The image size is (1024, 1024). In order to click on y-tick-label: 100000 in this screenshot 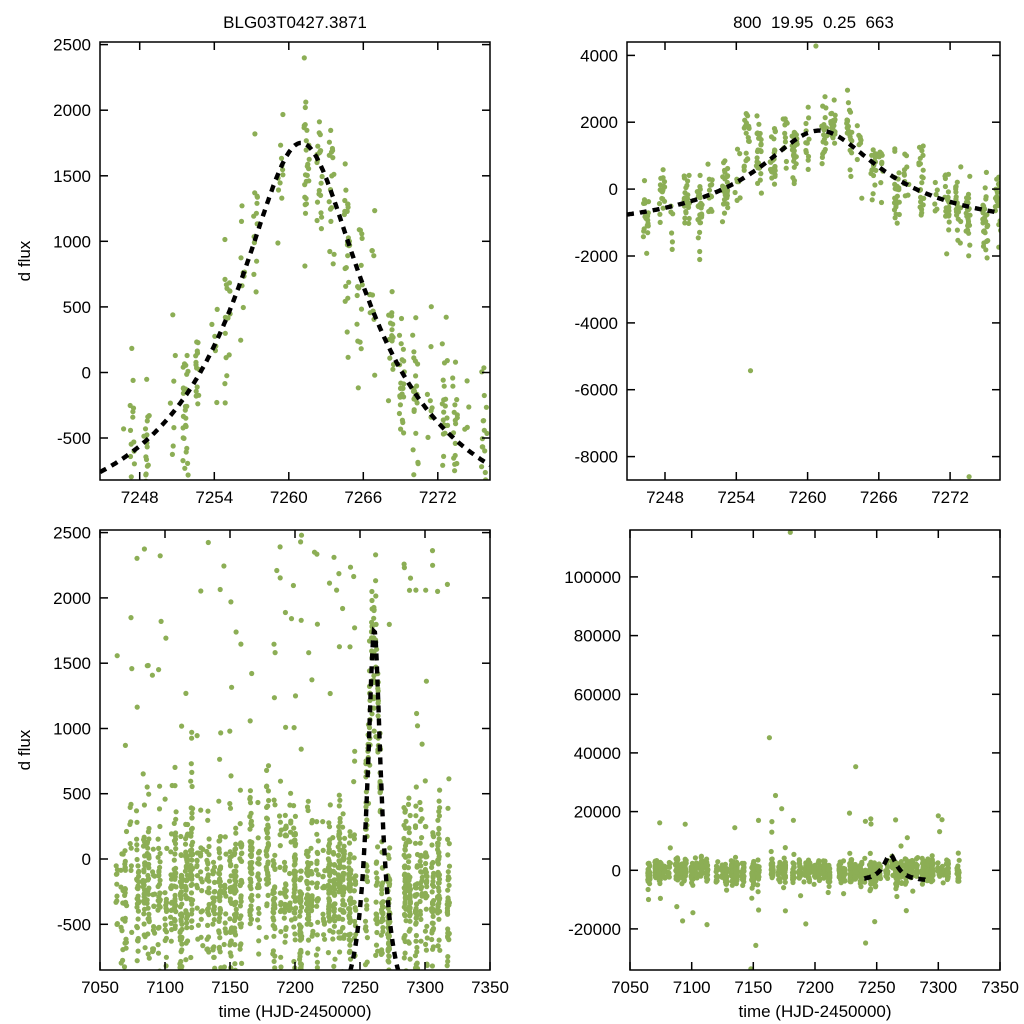, I will do `click(592, 577)`.